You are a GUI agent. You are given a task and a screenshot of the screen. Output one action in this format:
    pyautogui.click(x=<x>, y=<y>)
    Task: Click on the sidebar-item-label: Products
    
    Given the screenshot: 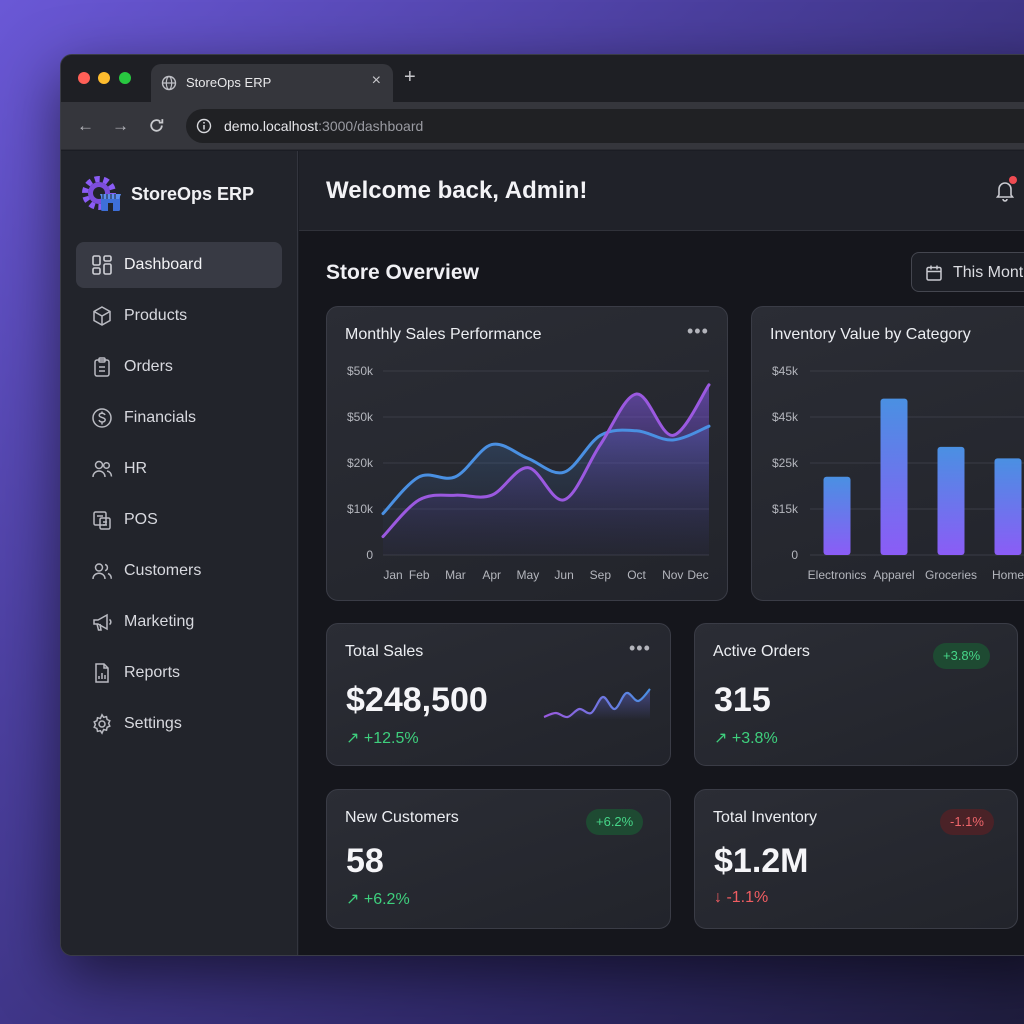 What is the action you would take?
    pyautogui.click(x=156, y=315)
    